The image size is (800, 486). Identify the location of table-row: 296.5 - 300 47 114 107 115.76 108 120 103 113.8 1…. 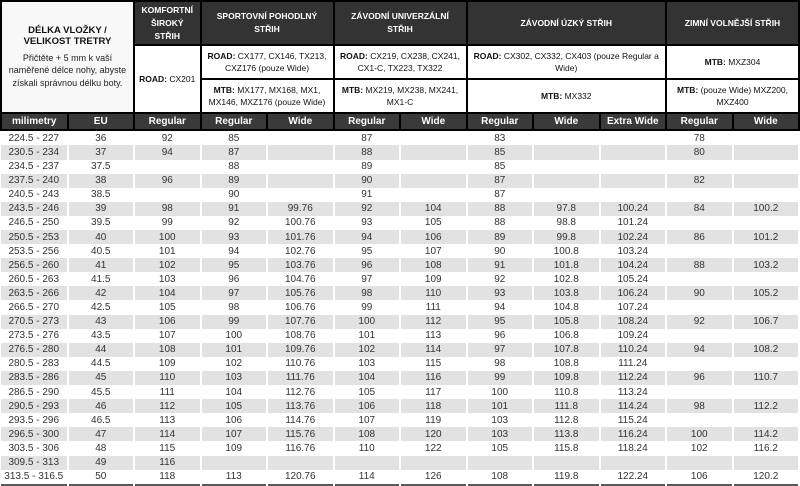
(400, 434).